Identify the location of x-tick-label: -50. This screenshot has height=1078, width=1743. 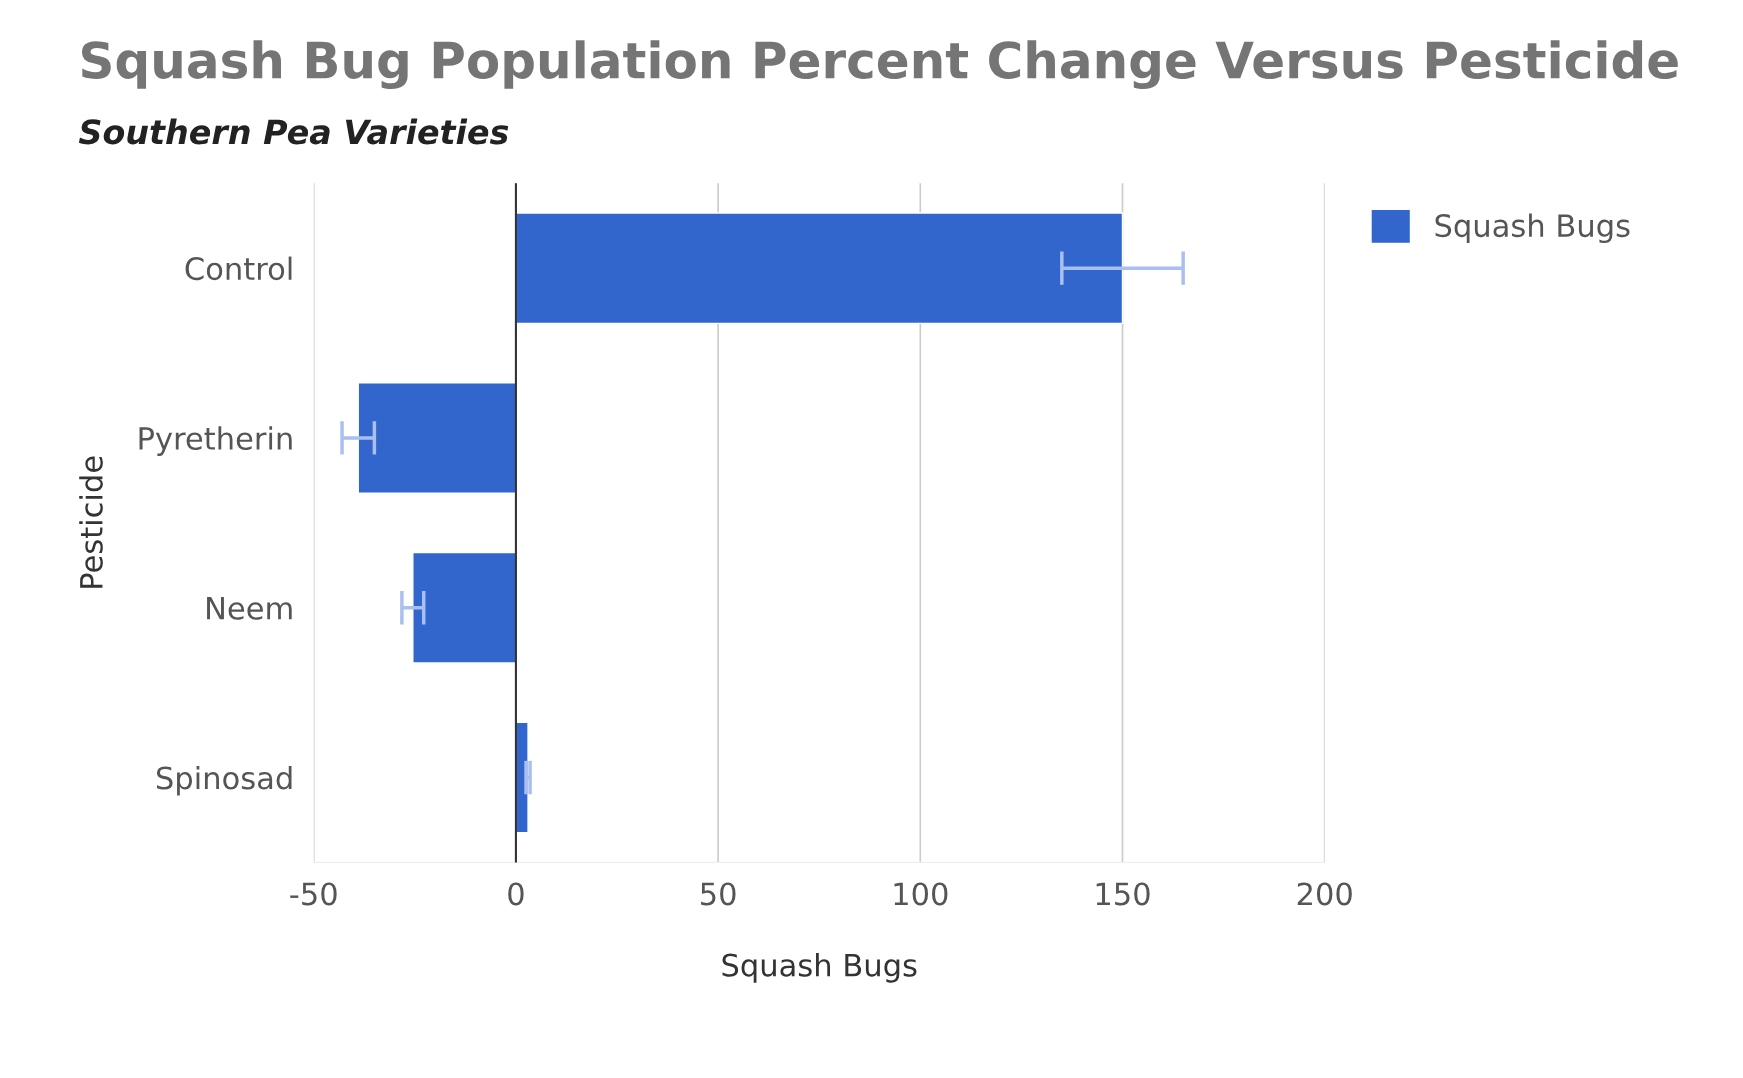
(313, 894).